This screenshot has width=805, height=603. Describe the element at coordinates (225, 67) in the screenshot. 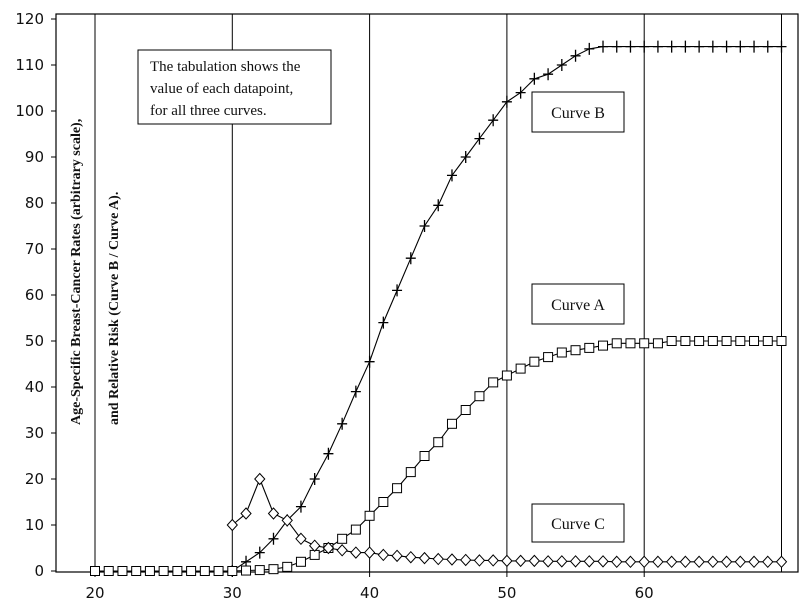

I see `note-line-1: The tabulation shows the` at that location.